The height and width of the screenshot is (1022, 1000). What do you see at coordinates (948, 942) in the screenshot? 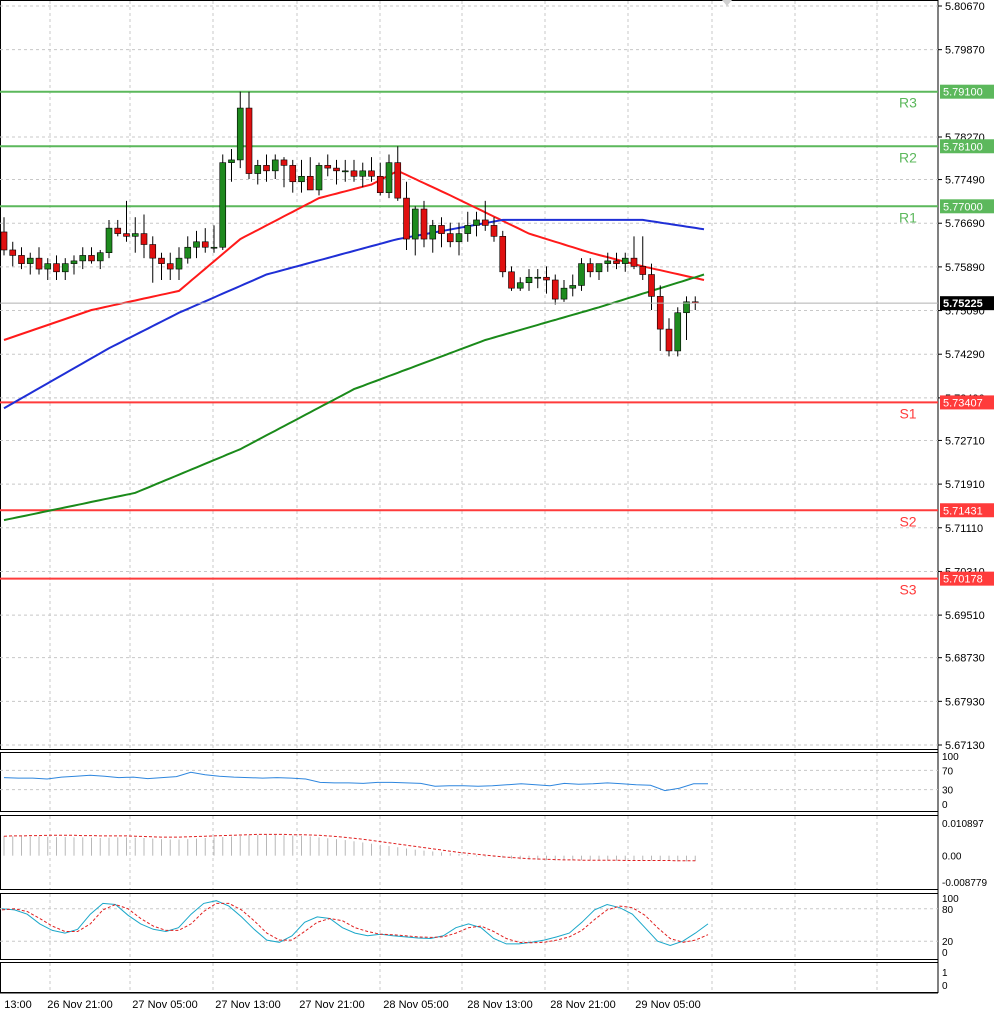
I see `stochastic-tick-label: 20` at bounding box center [948, 942].